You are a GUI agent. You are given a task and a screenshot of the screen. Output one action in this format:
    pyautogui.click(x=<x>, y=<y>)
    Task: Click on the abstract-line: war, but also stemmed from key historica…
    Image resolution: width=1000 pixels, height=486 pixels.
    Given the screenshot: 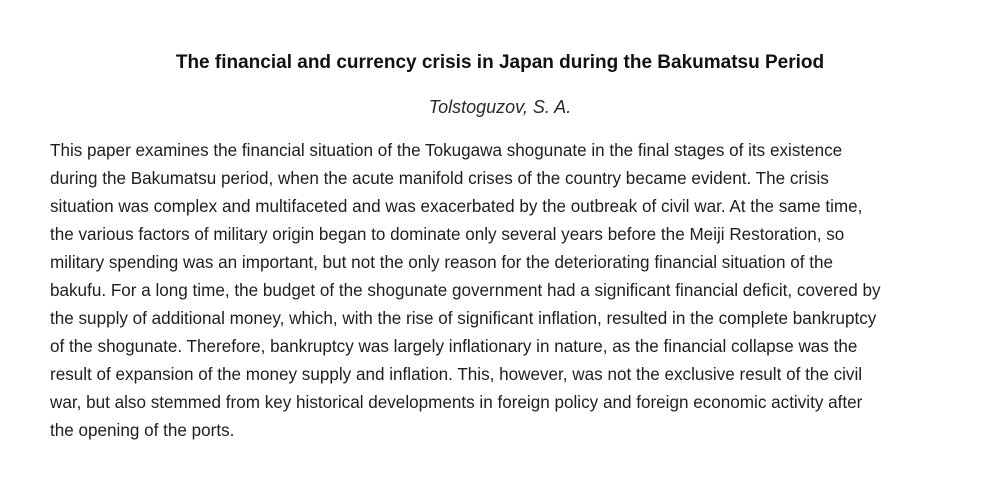 What is the action you would take?
    pyautogui.click(x=456, y=402)
    